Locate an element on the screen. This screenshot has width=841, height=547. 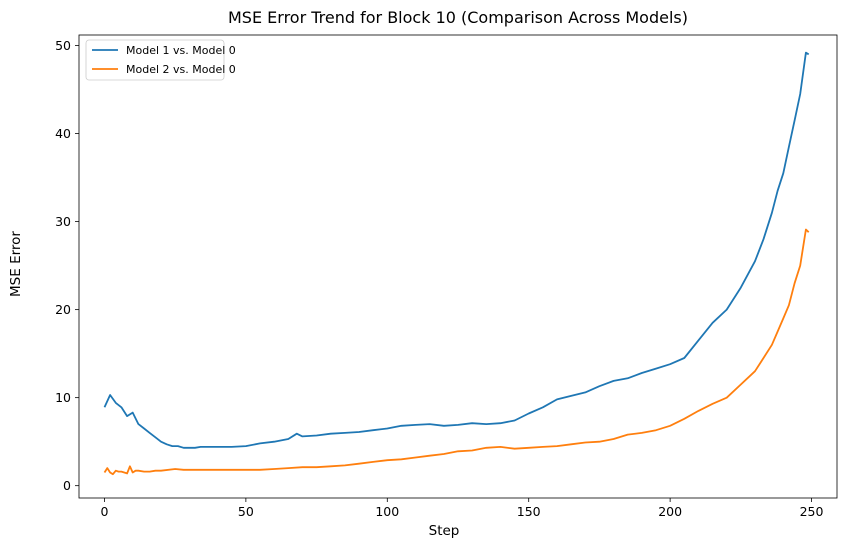
y-tick-label: 40 is located at coordinates (63, 133).